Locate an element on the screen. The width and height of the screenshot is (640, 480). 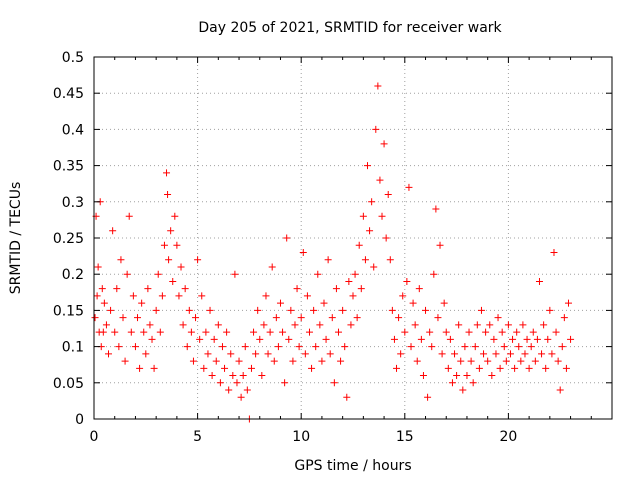
x-tick-labels: 0 5 10 15 20 is located at coordinates (304, 437).